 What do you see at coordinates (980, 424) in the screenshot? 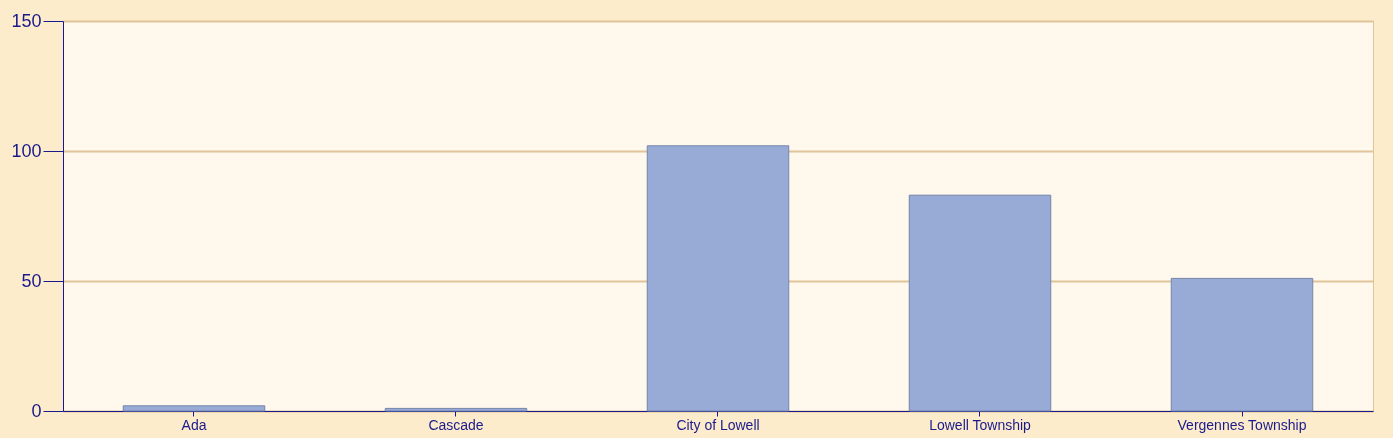
I see `x-tick-label: Lowell Township` at bounding box center [980, 424].